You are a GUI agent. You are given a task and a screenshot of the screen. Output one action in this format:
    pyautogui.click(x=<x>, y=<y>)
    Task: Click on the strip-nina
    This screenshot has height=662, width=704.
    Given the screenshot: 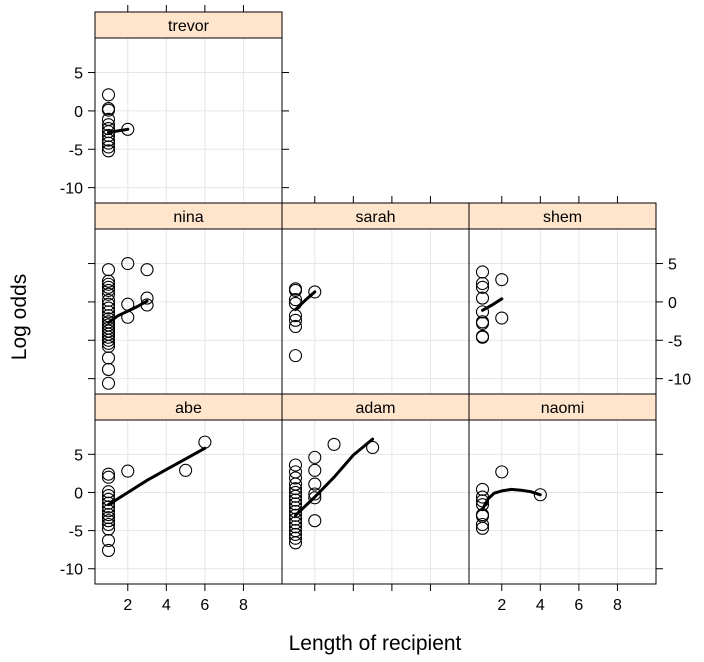 What is the action you would take?
    pyautogui.click(x=188, y=216)
    